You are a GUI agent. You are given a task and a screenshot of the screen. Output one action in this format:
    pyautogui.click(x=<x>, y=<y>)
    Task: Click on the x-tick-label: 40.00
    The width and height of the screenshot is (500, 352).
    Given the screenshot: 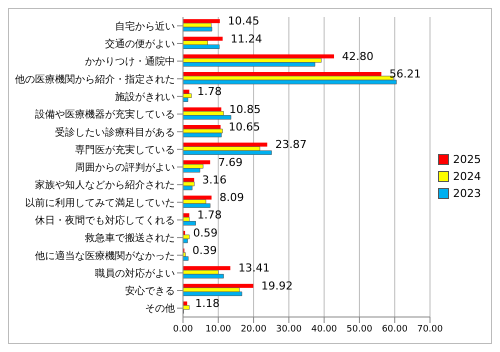 What is the action you would take?
    pyautogui.click(x=324, y=329)
    